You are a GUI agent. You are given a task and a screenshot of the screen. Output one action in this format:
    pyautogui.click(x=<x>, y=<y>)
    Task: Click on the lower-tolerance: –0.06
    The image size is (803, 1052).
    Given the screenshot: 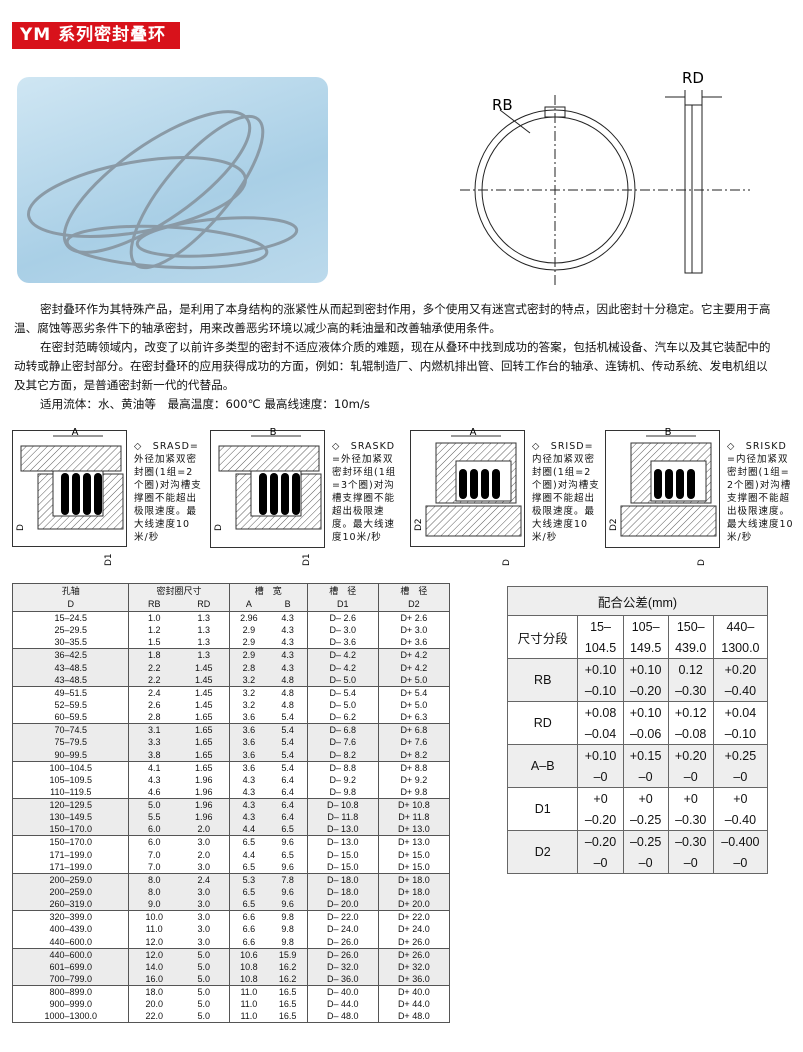 What is the action you would take?
    pyautogui.click(x=645, y=734)
    